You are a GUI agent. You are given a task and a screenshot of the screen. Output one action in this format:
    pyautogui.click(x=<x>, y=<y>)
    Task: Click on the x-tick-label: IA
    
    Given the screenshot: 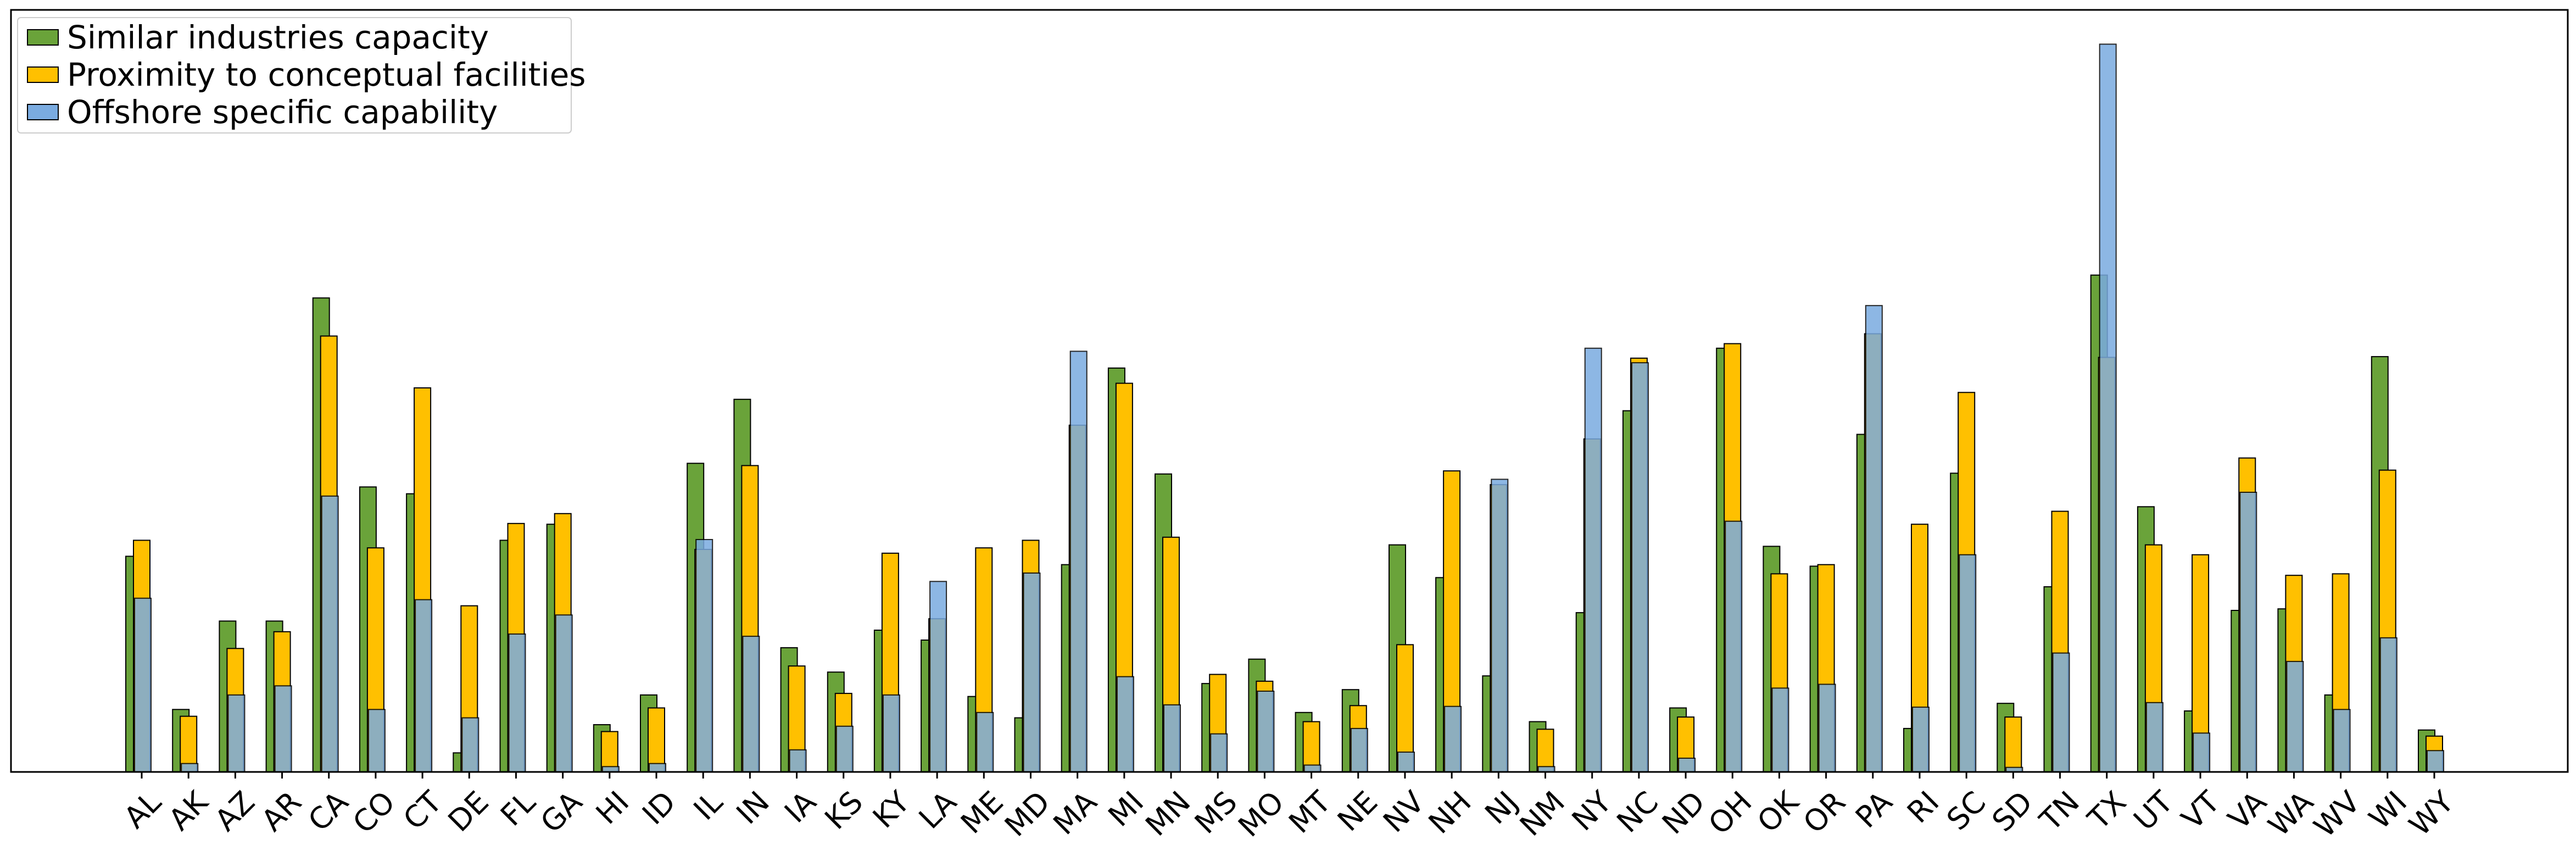 What is the action you would take?
    pyautogui.click(x=800, y=808)
    